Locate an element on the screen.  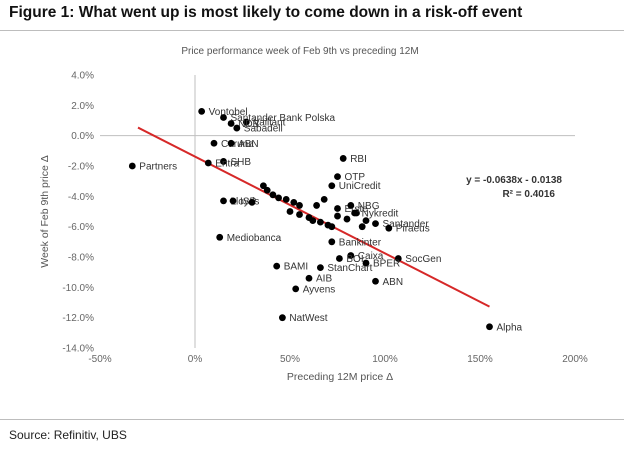
data-point-label: Caixa is located at coordinates (371, 256).